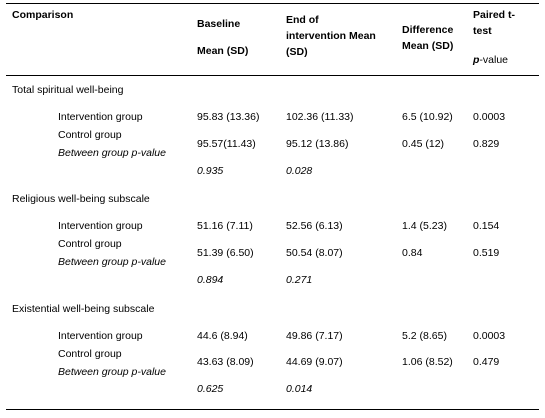 This screenshot has height=418, width=545. What do you see at coordinates (494, 60) in the screenshot?
I see `header-paired-value: -value` at bounding box center [494, 60].